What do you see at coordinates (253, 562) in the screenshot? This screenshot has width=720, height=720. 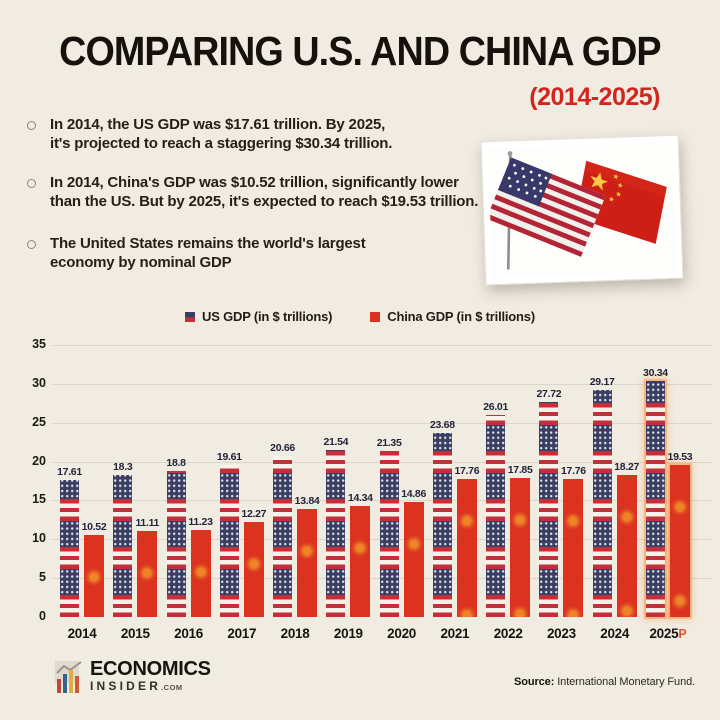 I see `china-gdp-bar: 12.27` at bounding box center [253, 562].